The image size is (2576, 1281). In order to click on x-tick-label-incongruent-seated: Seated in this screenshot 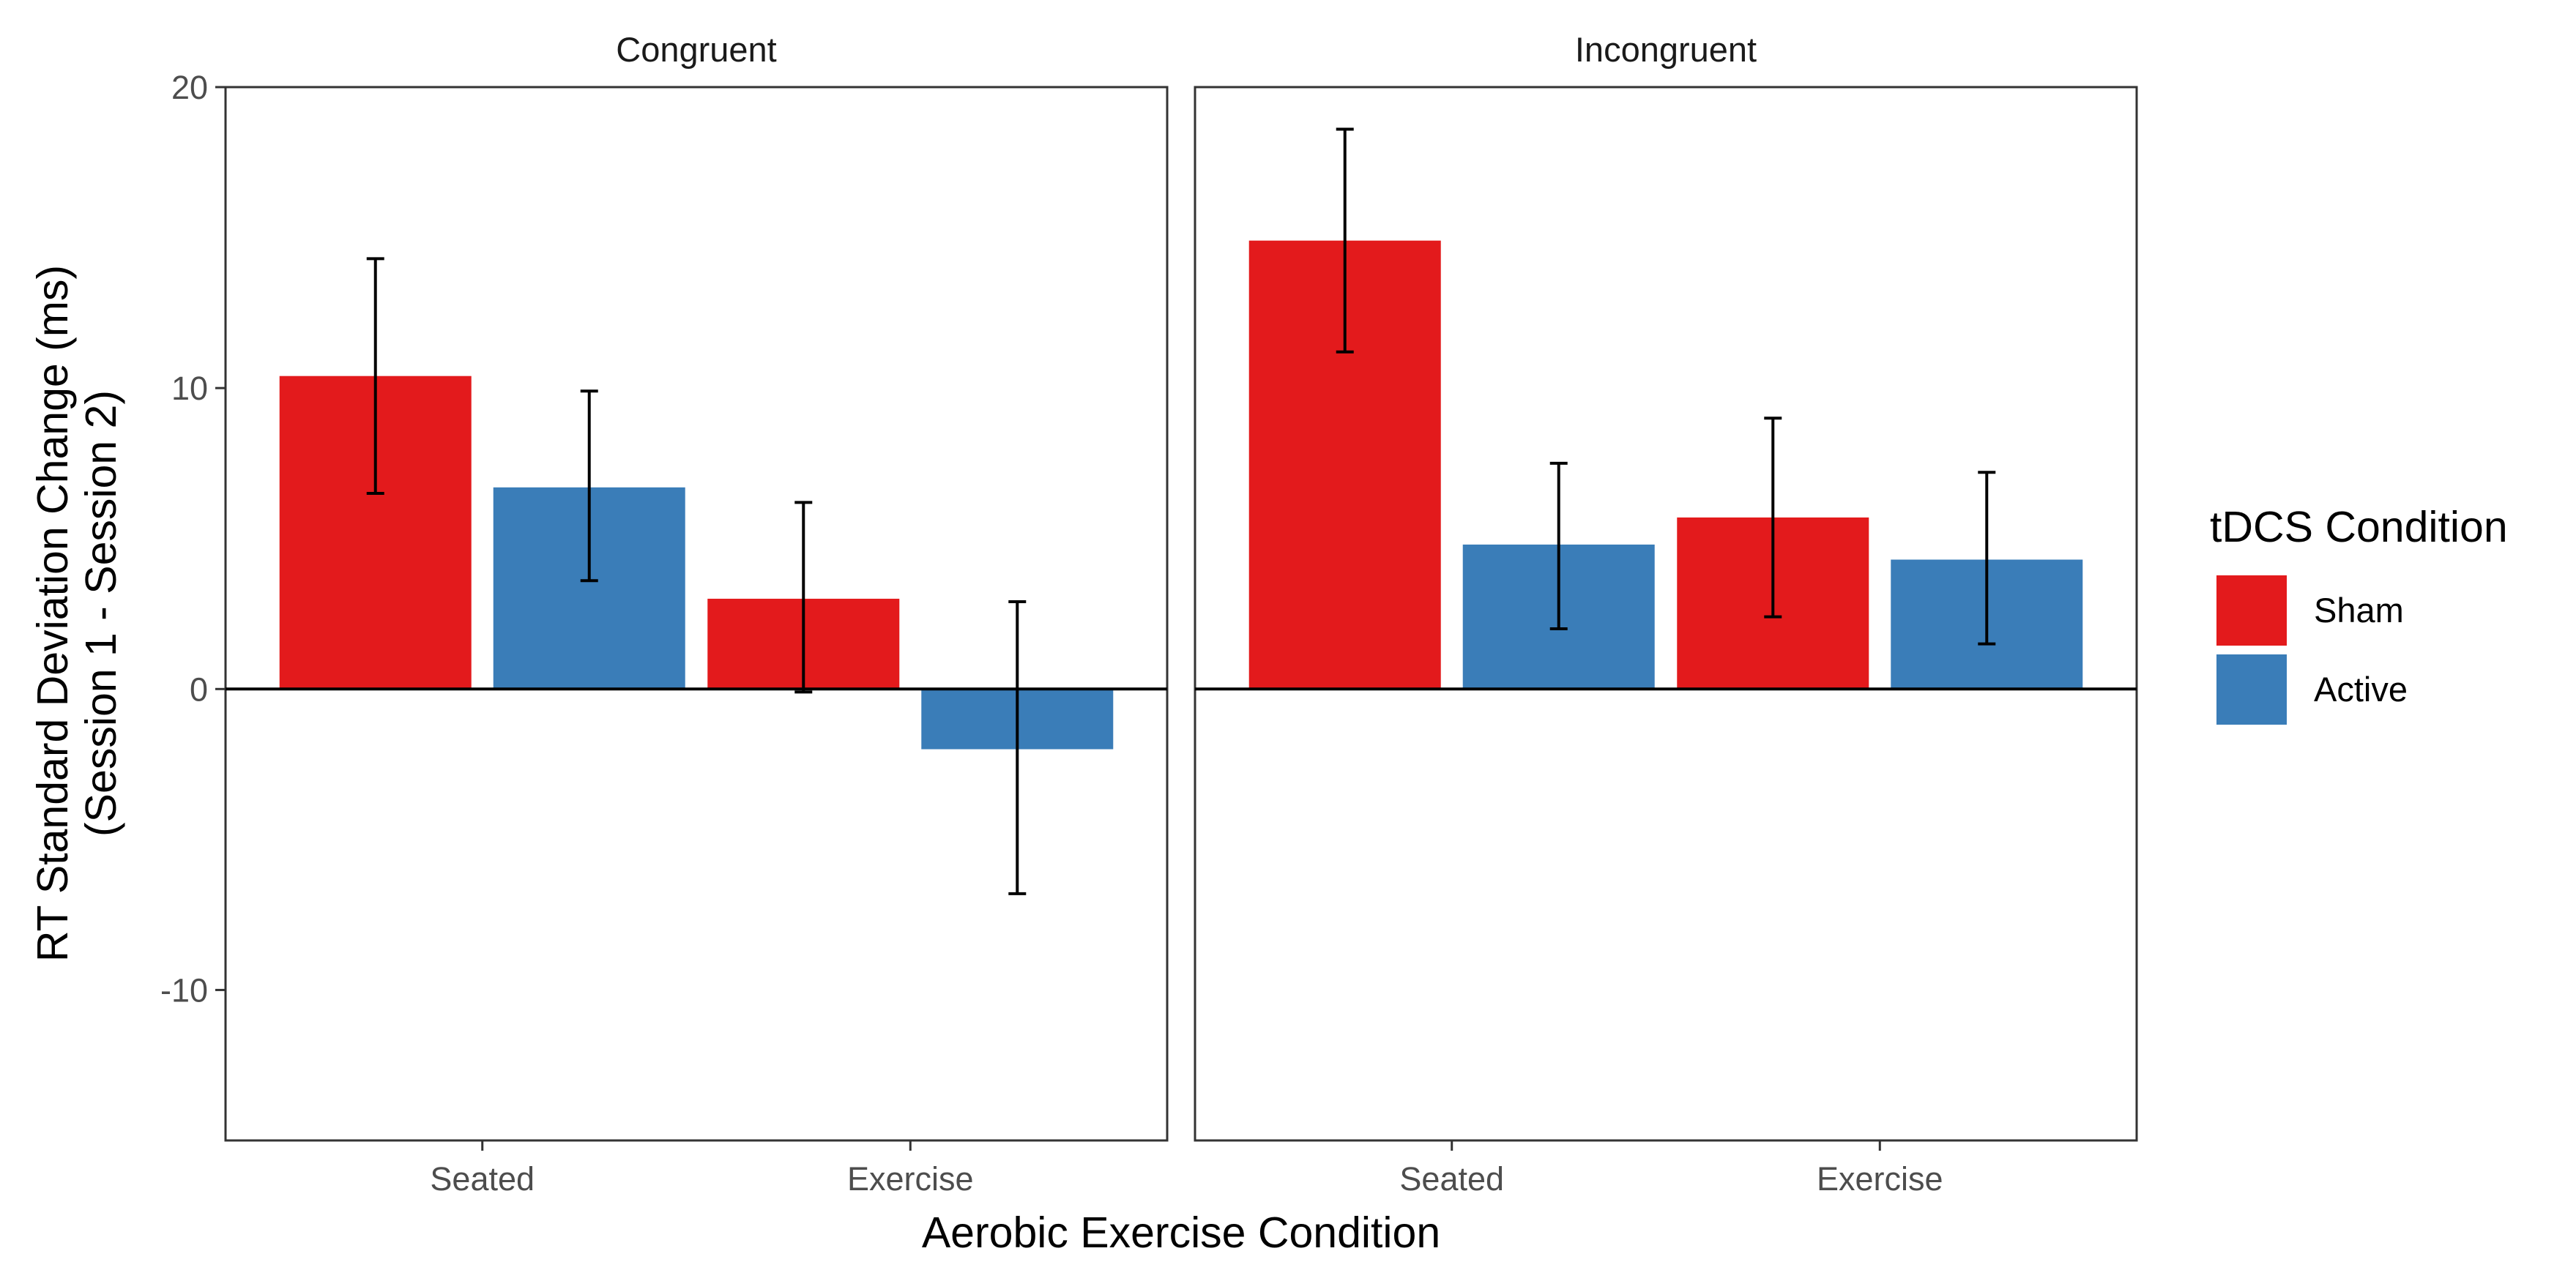, I will do `click(1451, 1179)`.